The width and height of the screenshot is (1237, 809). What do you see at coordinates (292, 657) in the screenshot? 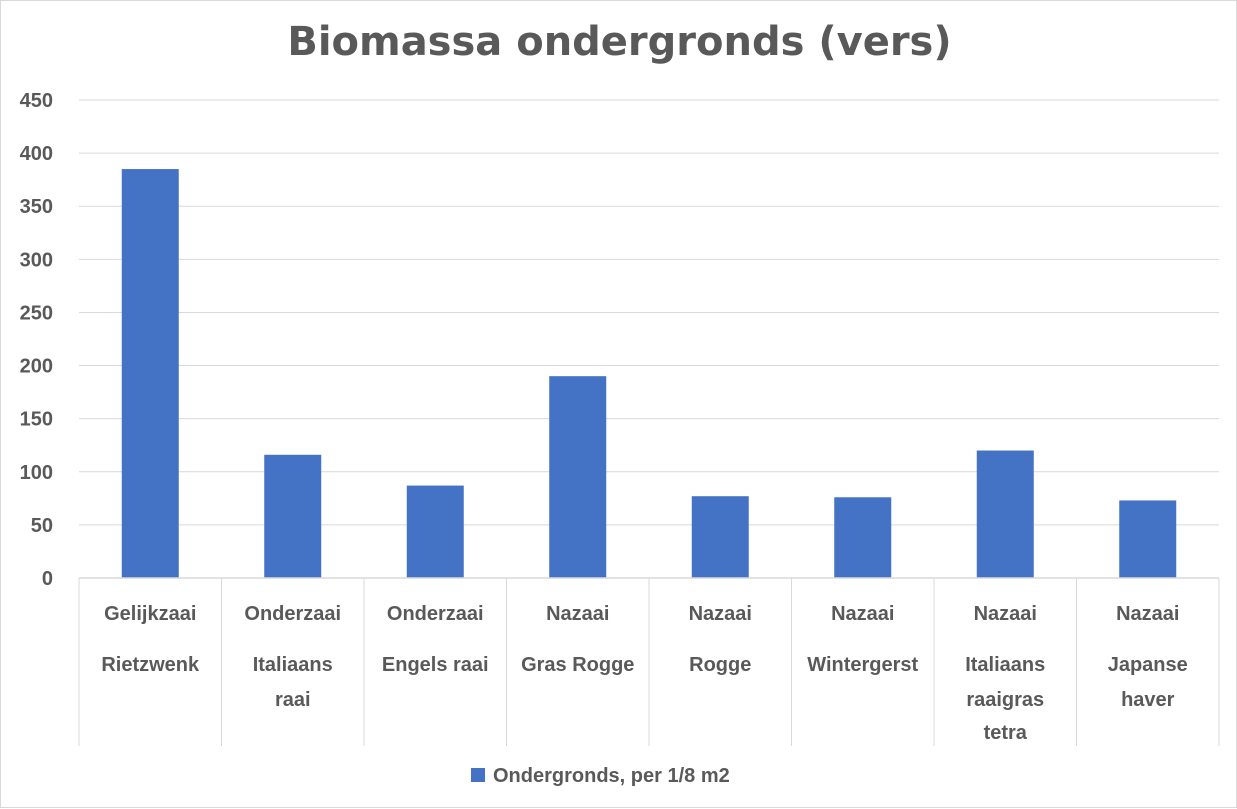
I see `category-label: Onderzaai Italiaans raai` at bounding box center [292, 657].